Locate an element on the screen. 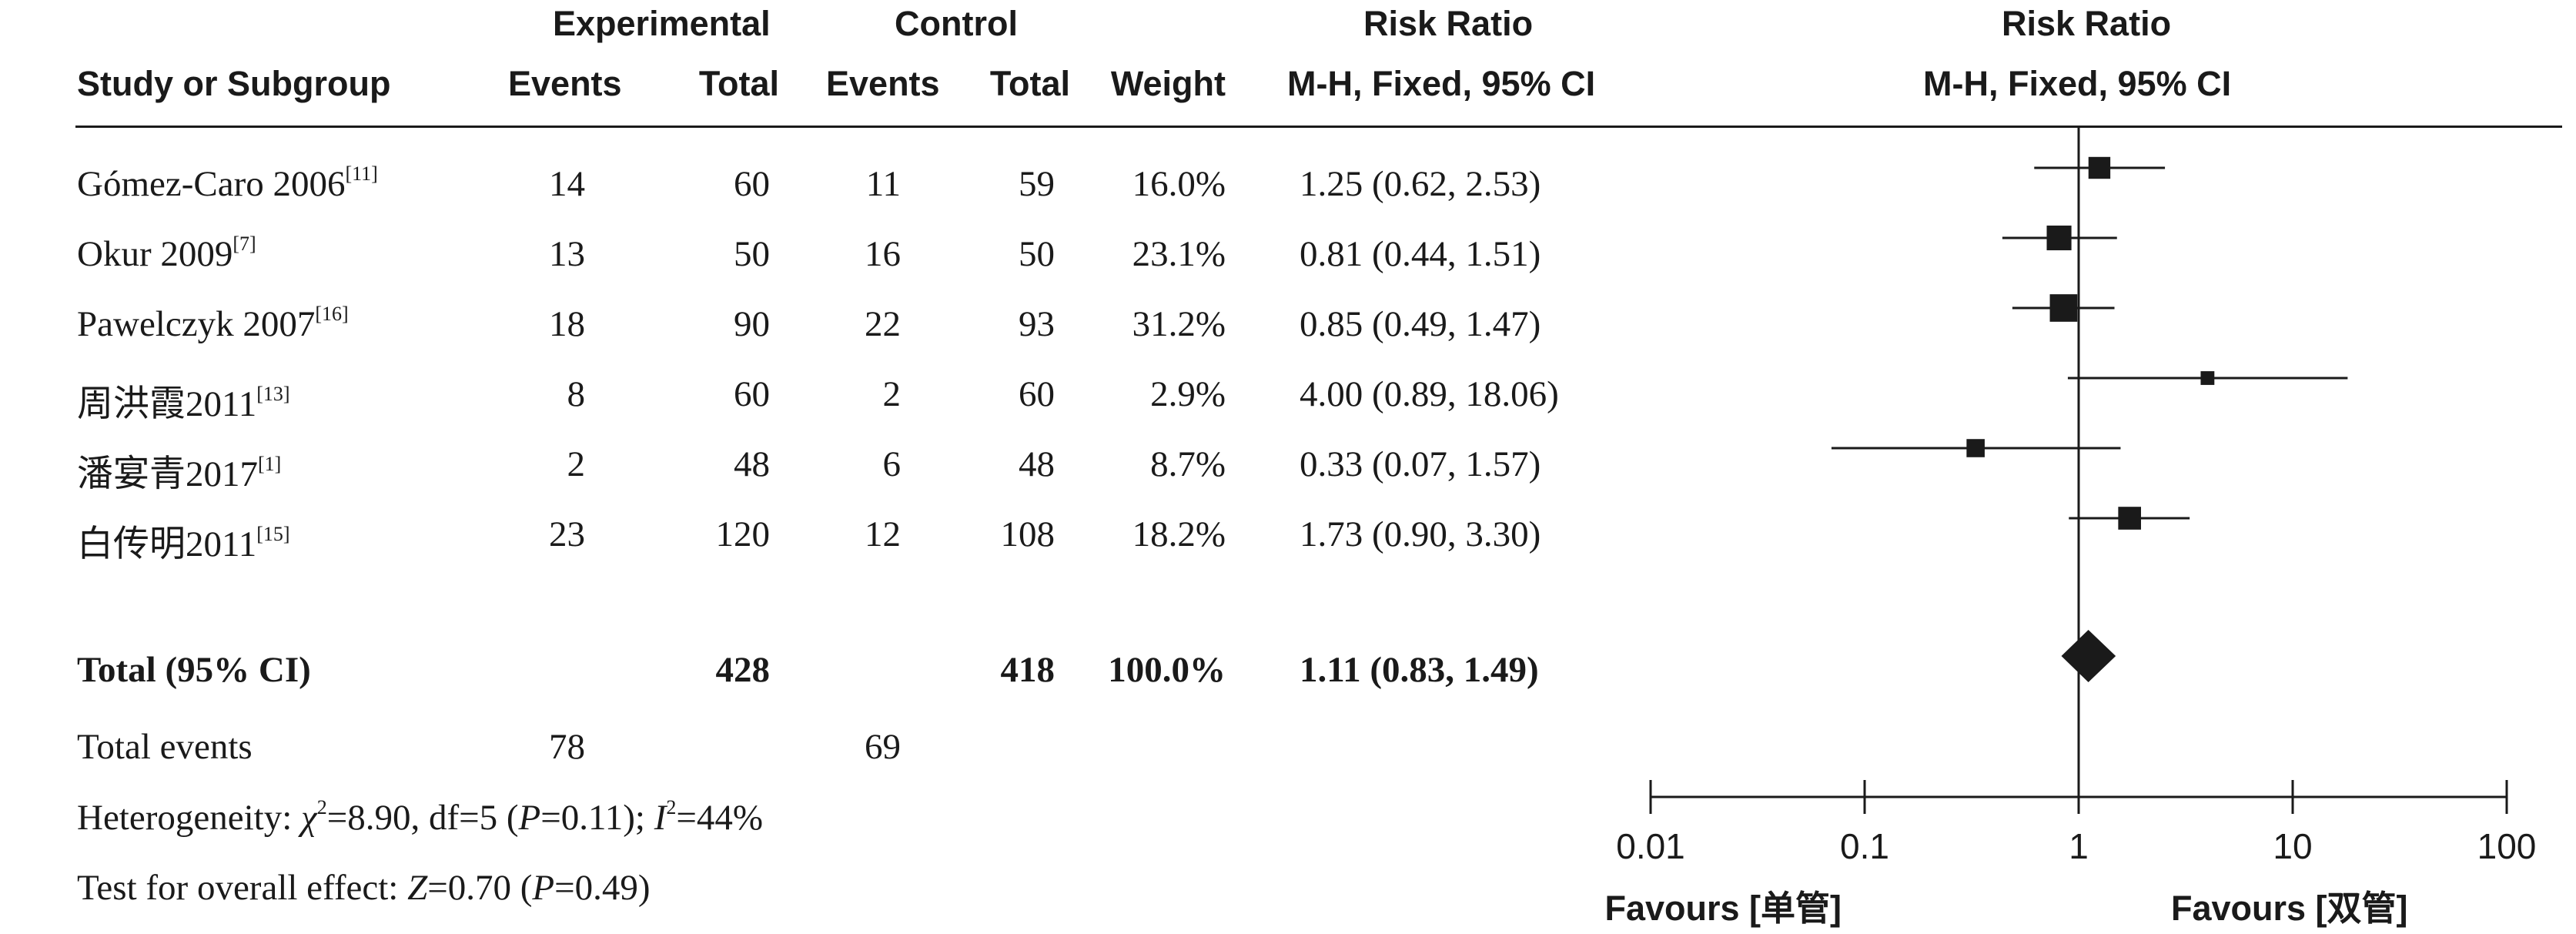  study-name: Gómez-Caro 2006[11] is located at coordinates (228, 183).